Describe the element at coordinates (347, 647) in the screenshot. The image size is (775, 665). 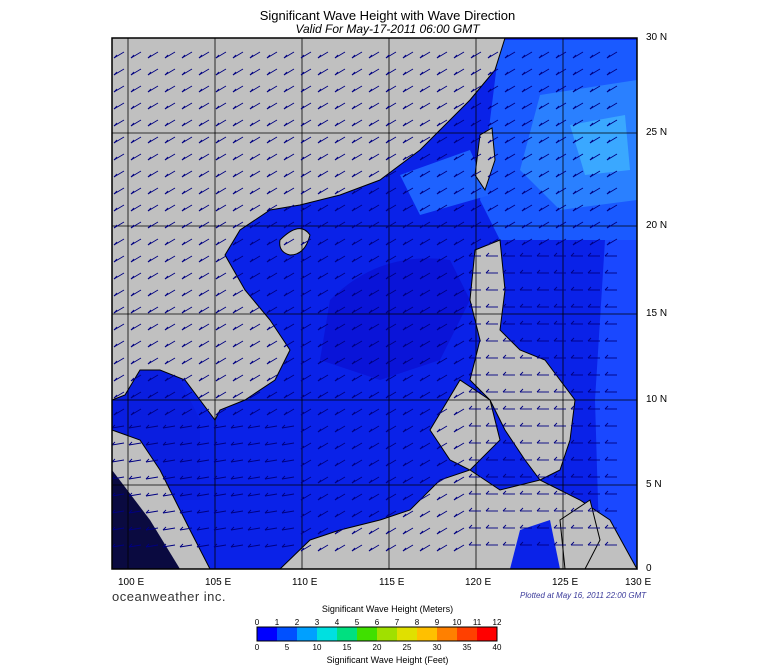
I see `colorbar-feet-tick: 15` at that location.